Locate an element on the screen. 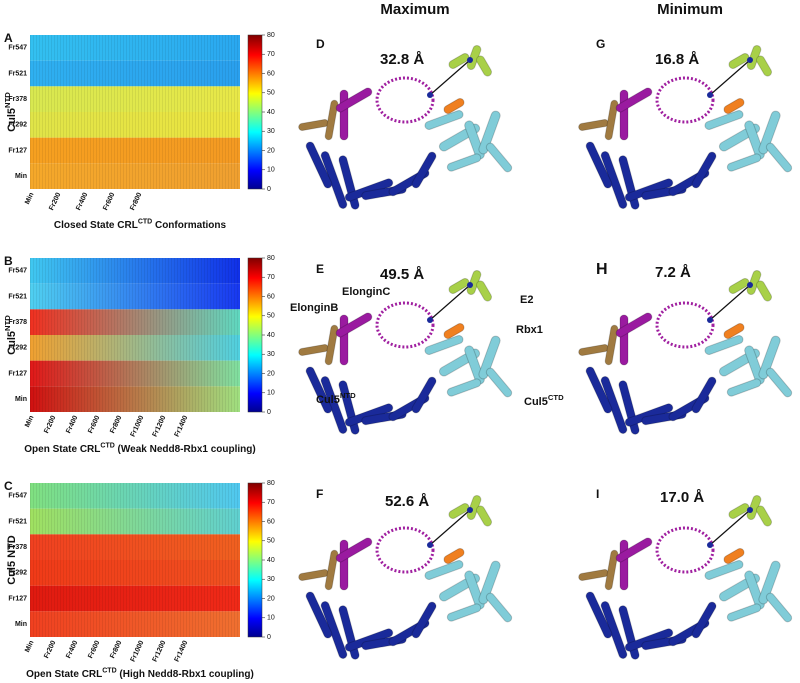 The image size is (800, 683). colorbar-tick-label: 40 is located at coordinates (271, 335).